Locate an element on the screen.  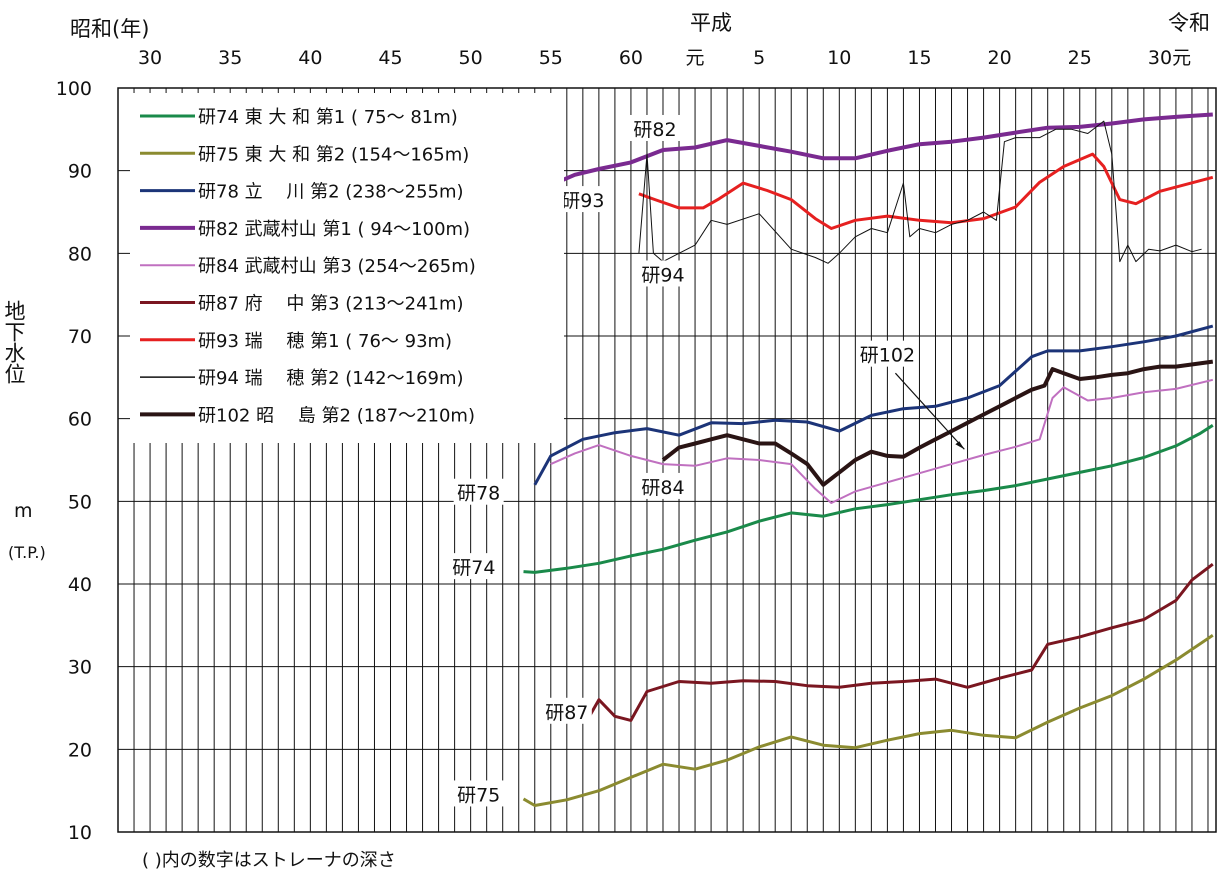
legend-entry: 研74 東 大 和 第1 ( 75〜 81m) is located at coordinates (328, 117).